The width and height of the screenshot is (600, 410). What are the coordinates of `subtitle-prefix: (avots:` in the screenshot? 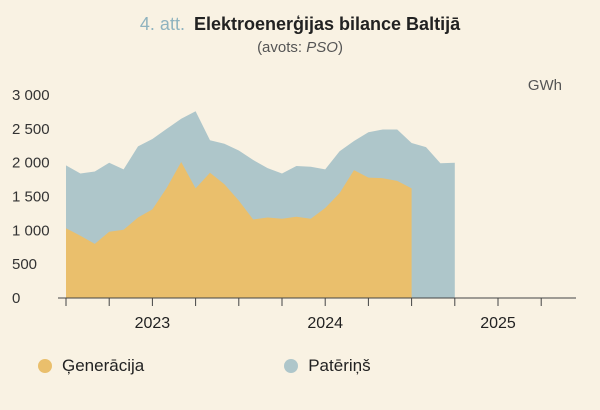 It's located at (282, 47).